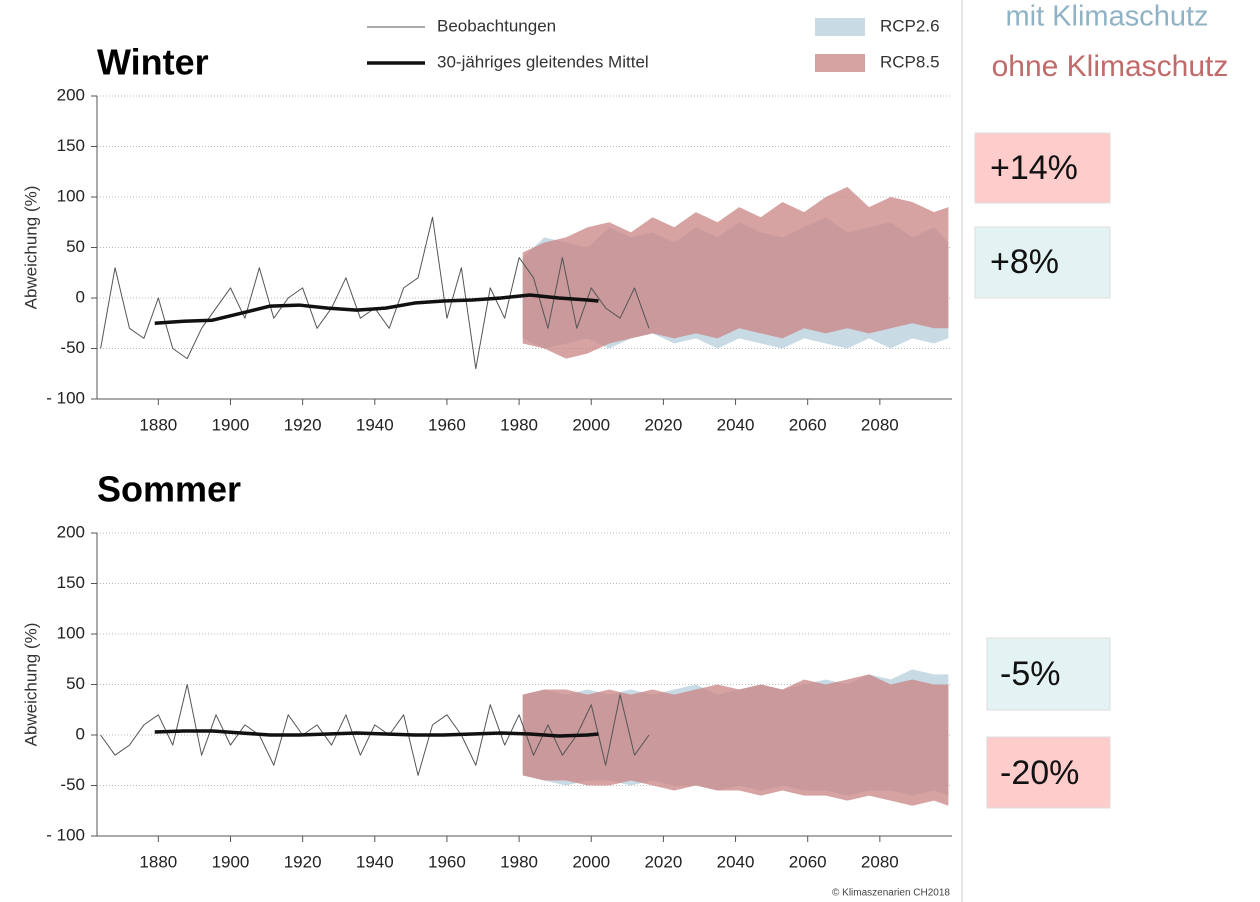 The width and height of the screenshot is (1260, 902). I want to click on change-label: +8%, so click(1024, 262).